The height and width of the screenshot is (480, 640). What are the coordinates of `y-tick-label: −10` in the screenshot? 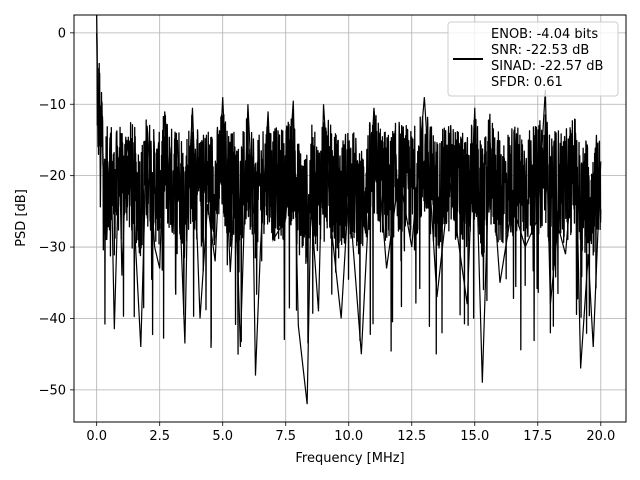 It's located at (52, 105).